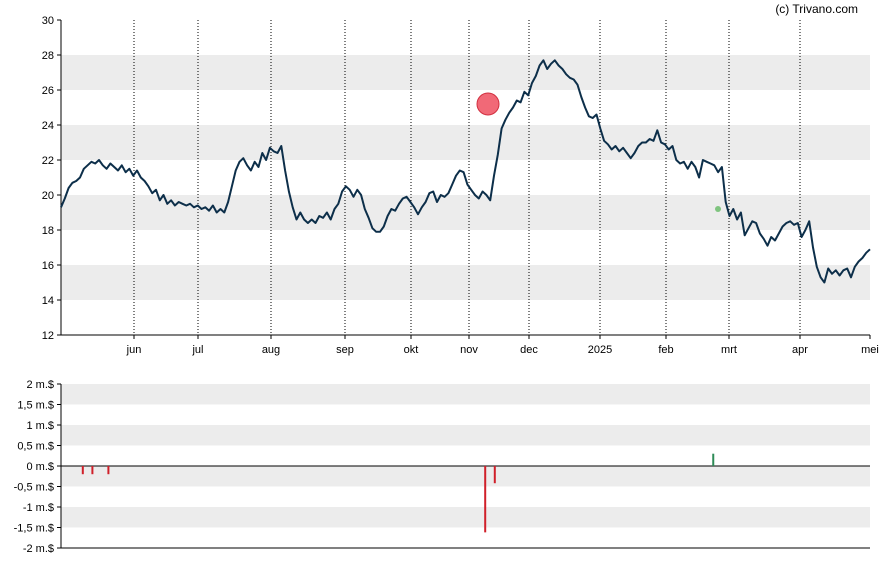  I want to click on price-y-tick-label: 14, so click(48, 301).